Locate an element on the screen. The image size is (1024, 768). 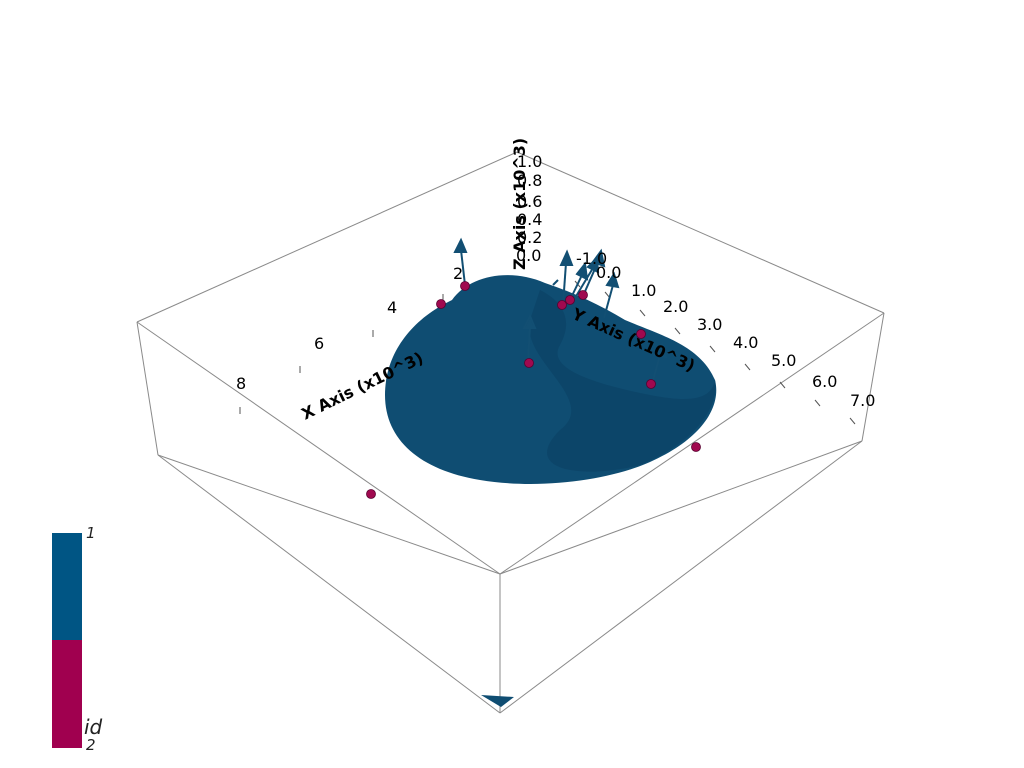
z-axis-title: Z Axis (x10^3) is located at coordinates (519, 204).